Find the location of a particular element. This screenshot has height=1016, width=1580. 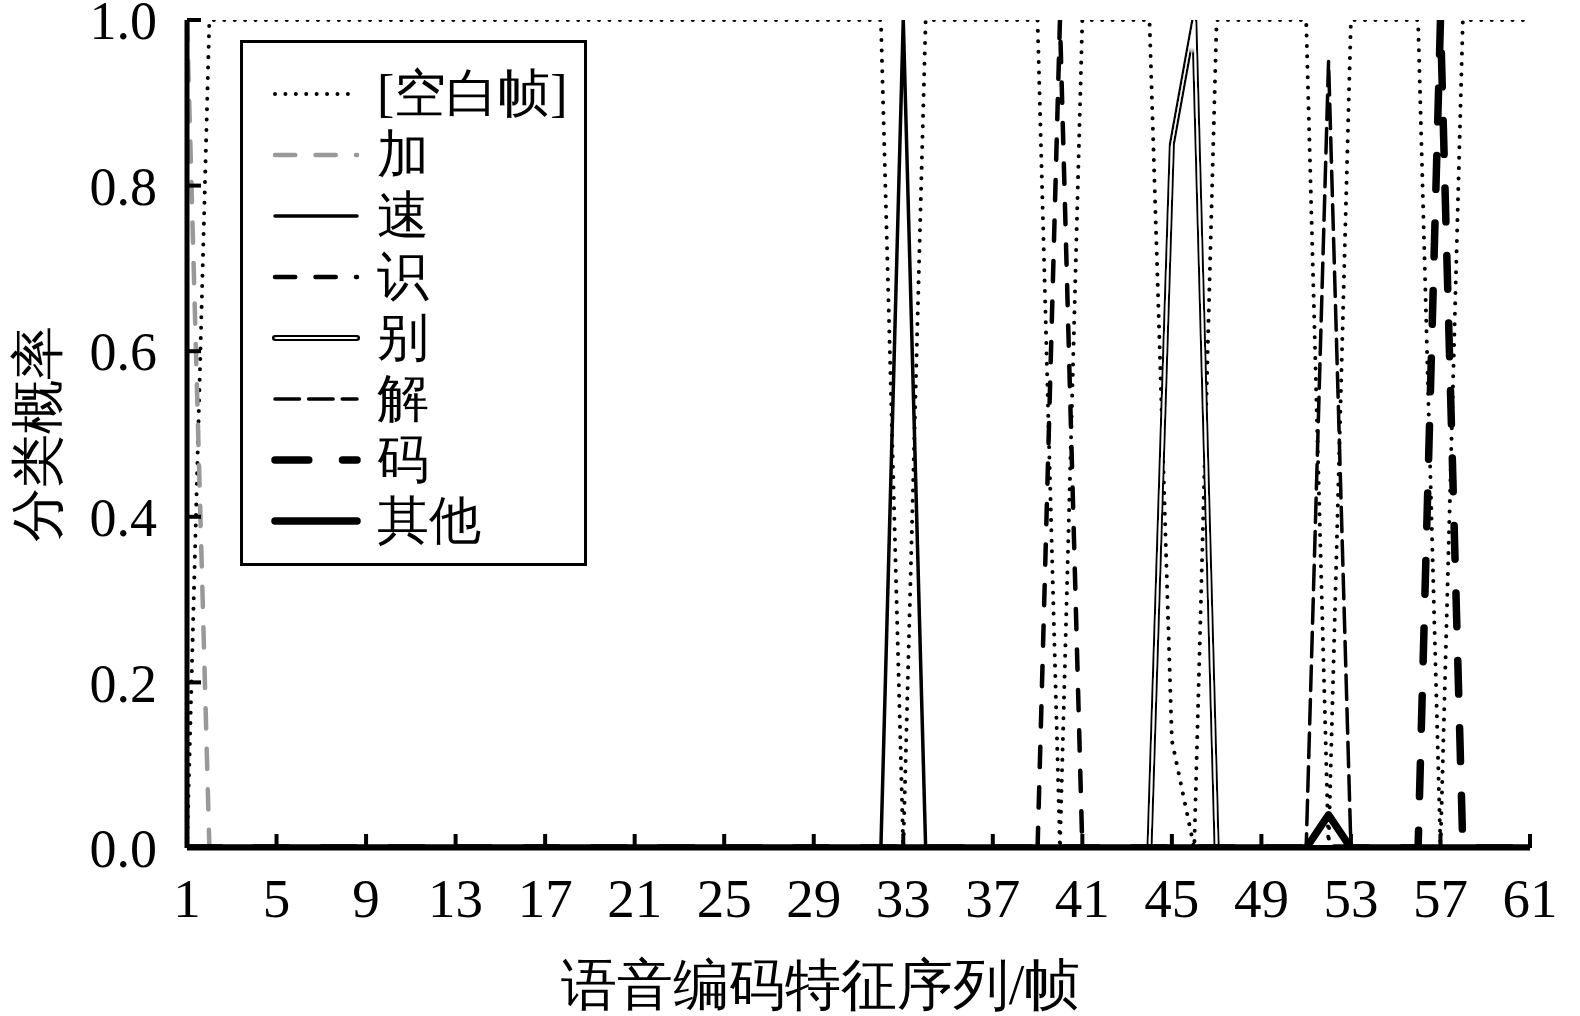

x-tick-label: 21 is located at coordinates (635, 899).